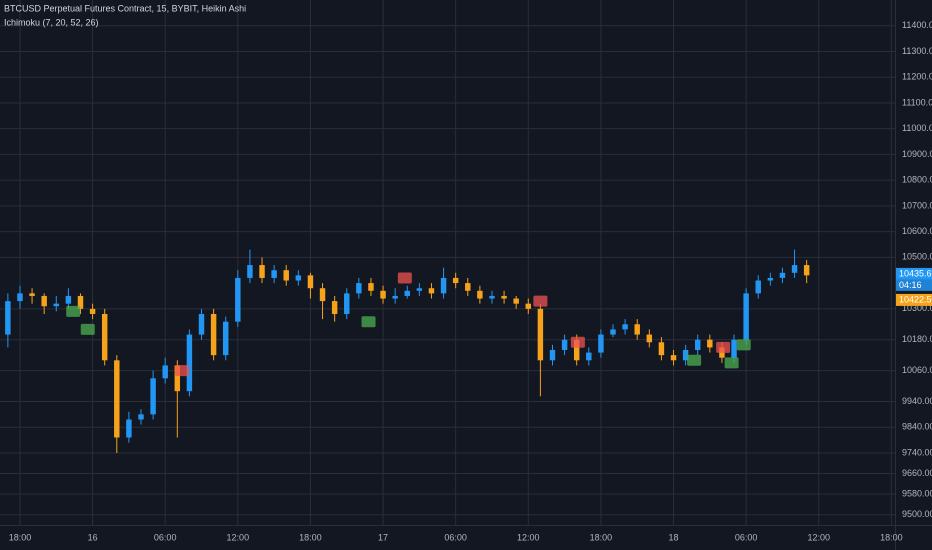 The image size is (932, 550). I want to click on price-label: 10422.50, so click(915, 299).